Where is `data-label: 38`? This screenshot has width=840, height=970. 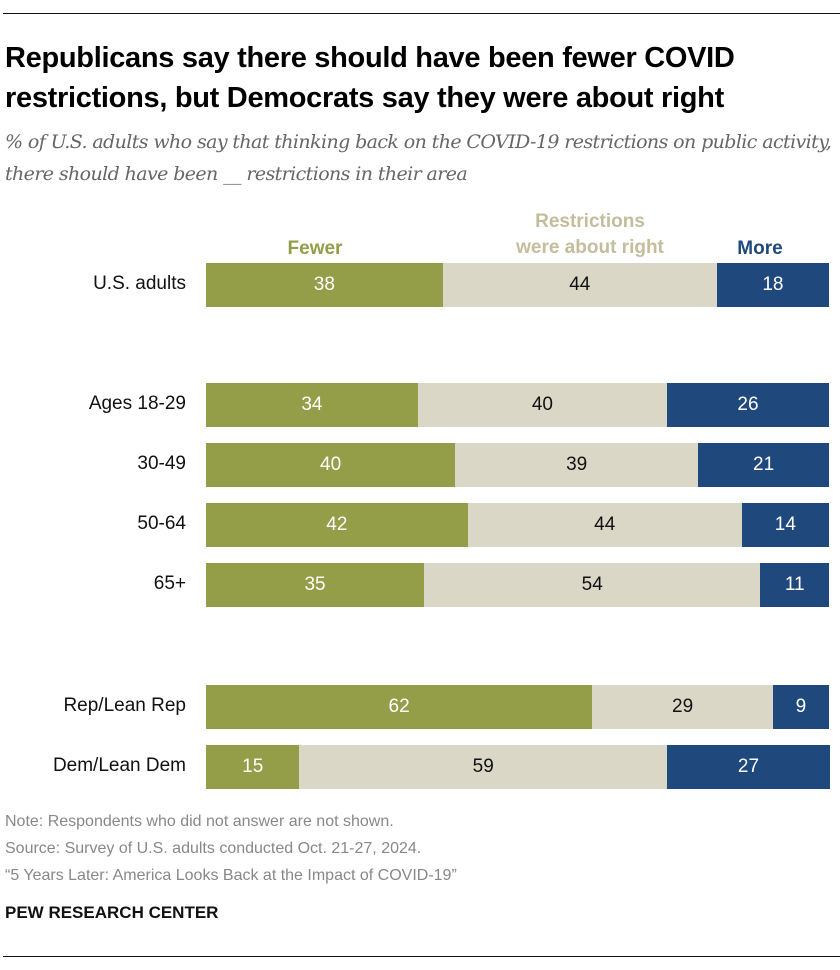
data-label: 38 is located at coordinates (324, 284).